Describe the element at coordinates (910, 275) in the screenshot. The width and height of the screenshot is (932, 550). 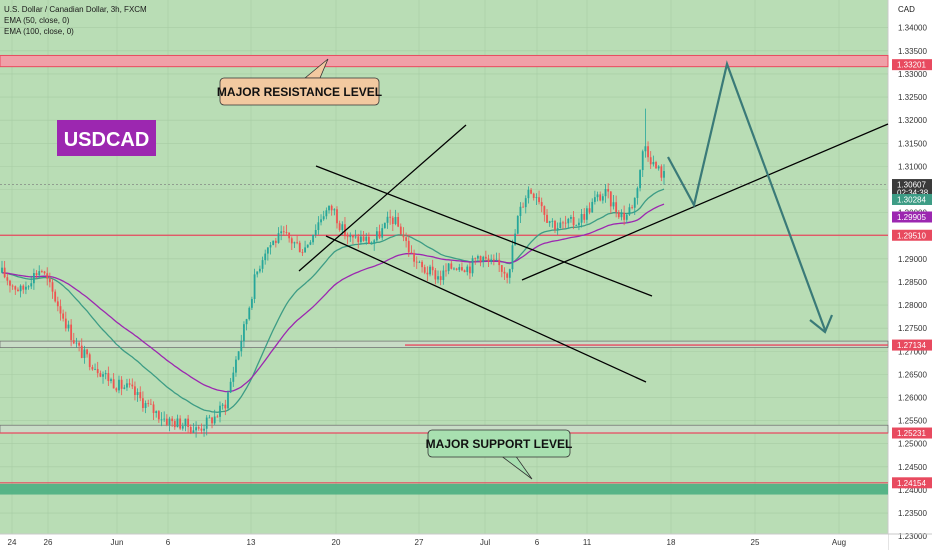
I see `price-axis` at that location.